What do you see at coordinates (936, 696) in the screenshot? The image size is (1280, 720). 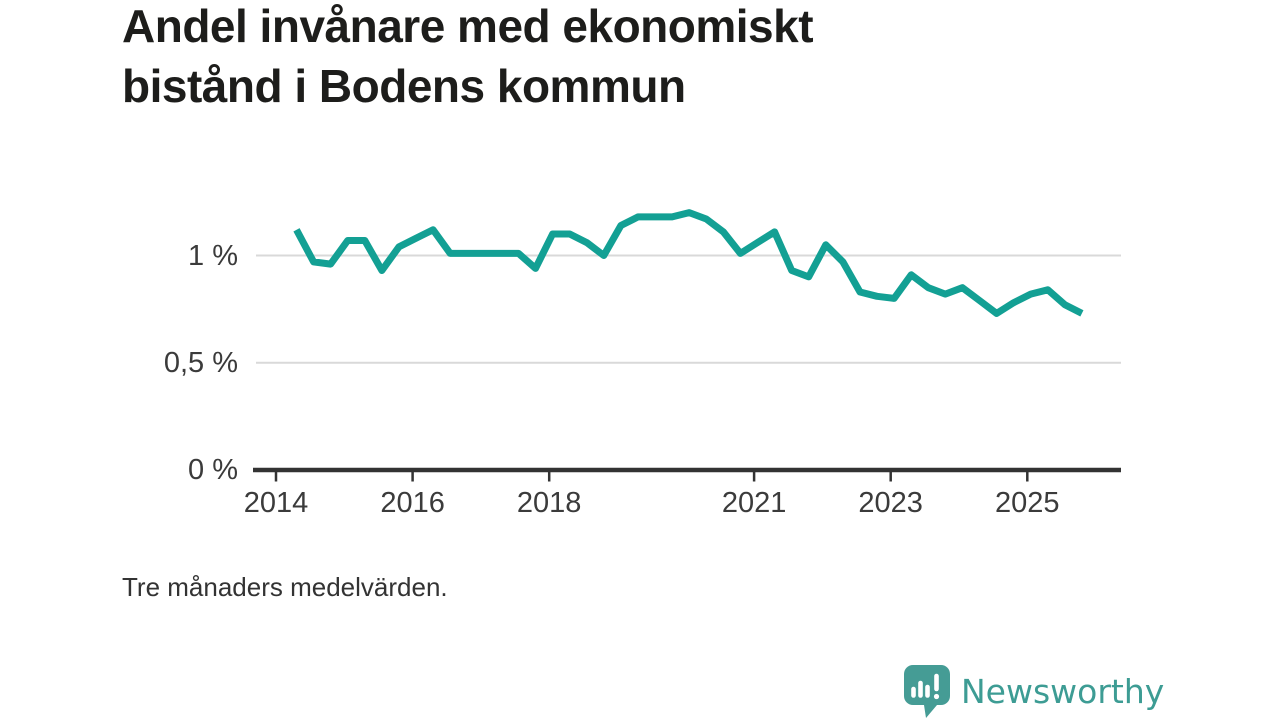 I see `exclamation-dot` at bounding box center [936, 696].